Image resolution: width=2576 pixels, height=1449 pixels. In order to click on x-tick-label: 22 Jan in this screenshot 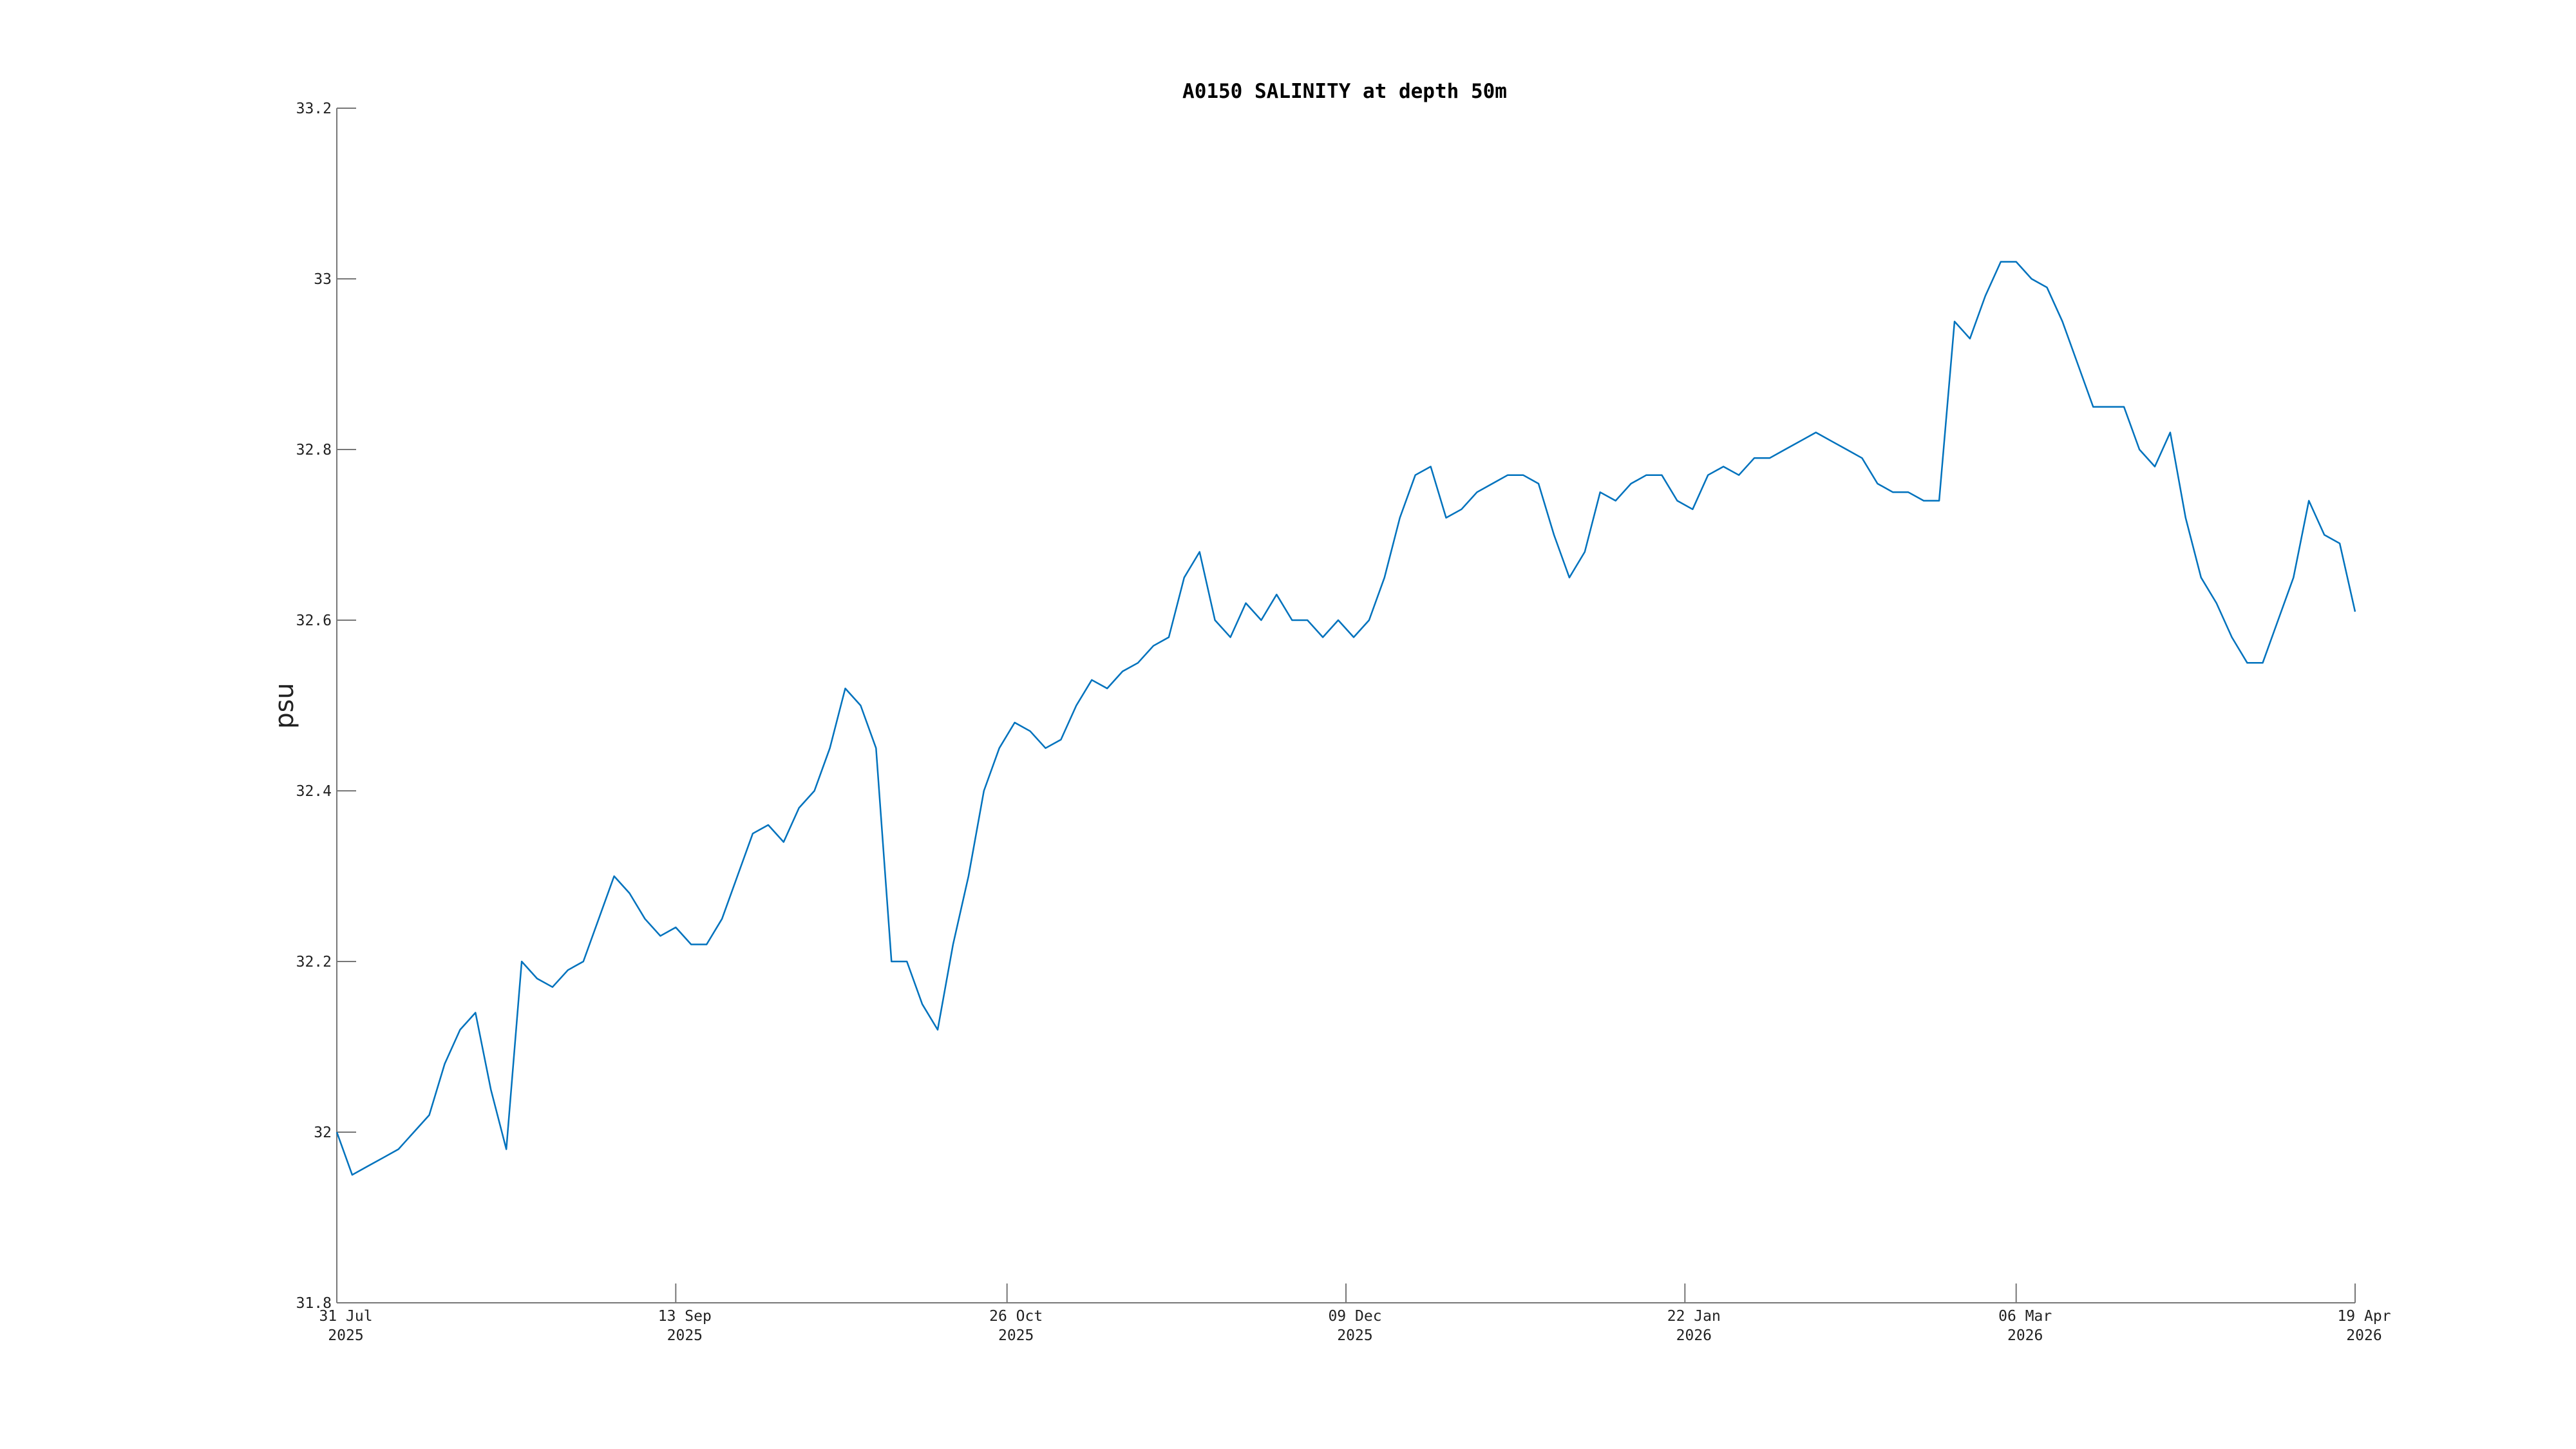, I will do `click(1694, 1317)`.